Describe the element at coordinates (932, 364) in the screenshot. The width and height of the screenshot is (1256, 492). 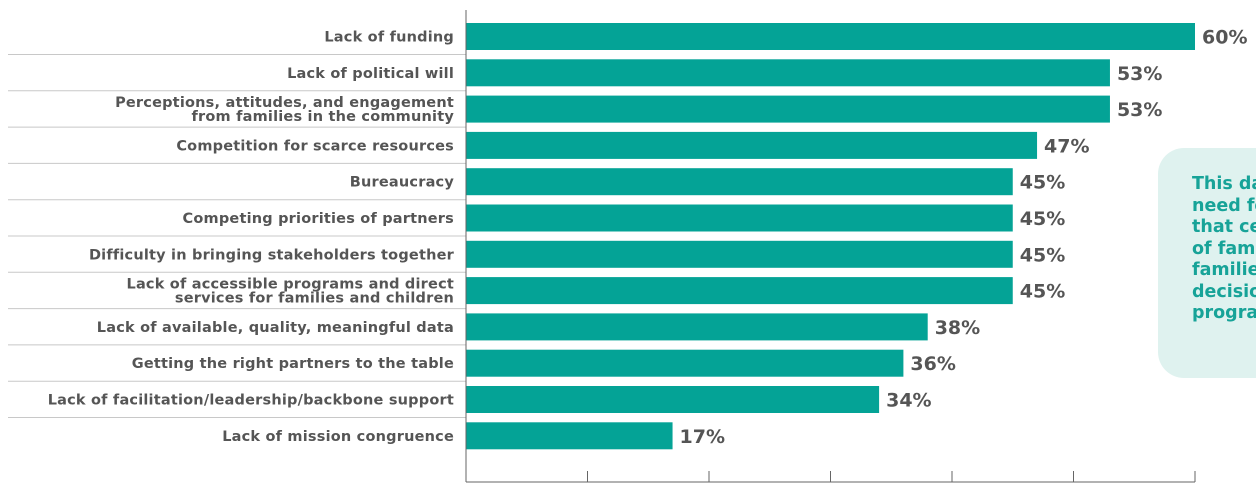
I see `value-label: 36%` at that location.